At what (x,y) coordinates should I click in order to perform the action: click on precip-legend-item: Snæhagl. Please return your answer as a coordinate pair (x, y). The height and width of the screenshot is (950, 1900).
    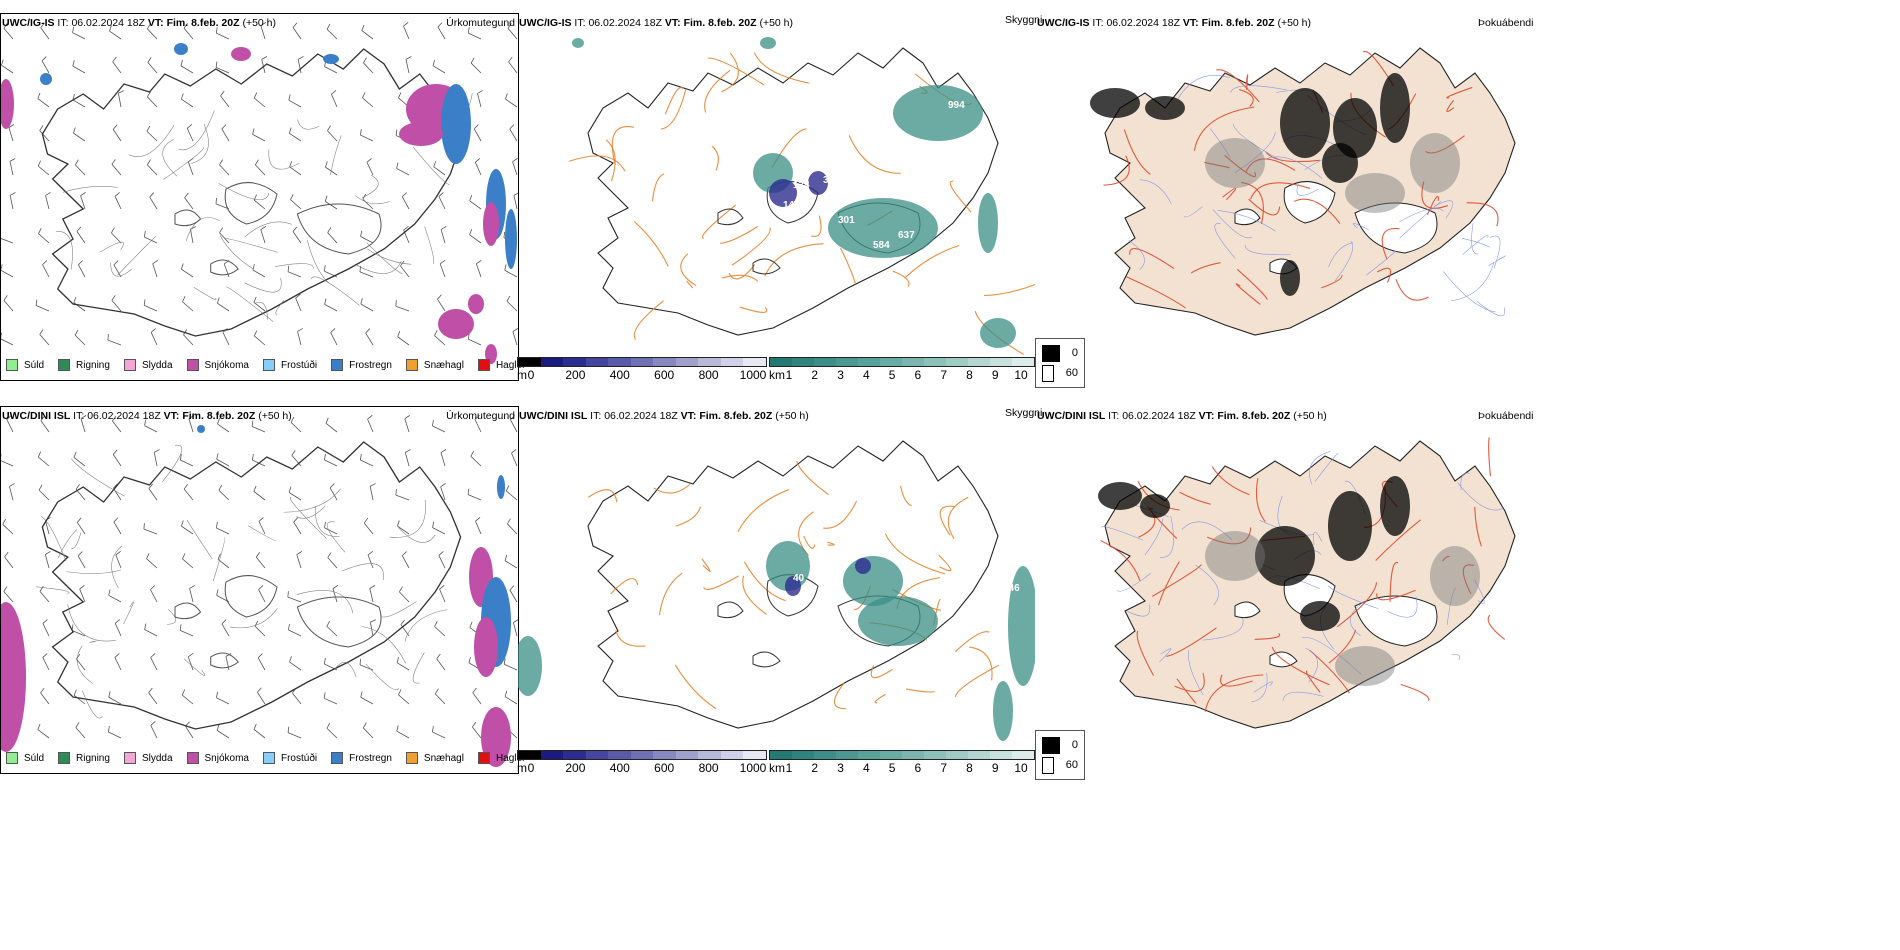
    Looking at the image, I should click on (434, 365).